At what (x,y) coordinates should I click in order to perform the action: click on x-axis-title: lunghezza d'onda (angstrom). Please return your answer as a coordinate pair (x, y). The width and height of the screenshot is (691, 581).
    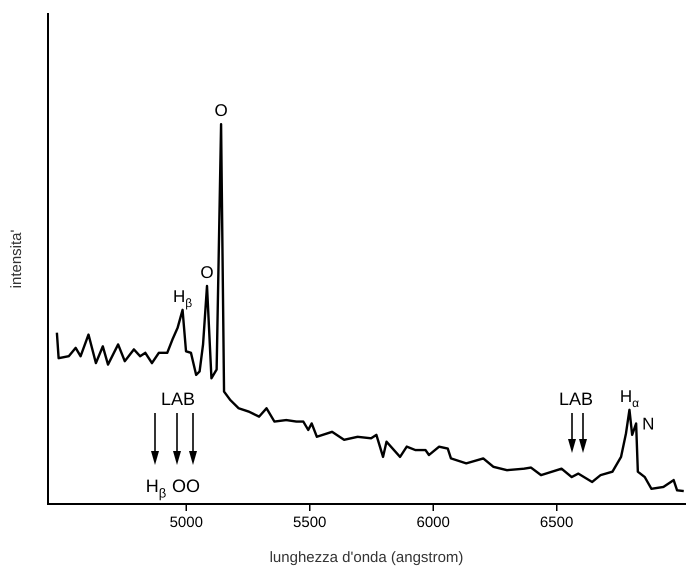
    Looking at the image, I should click on (367, 557).